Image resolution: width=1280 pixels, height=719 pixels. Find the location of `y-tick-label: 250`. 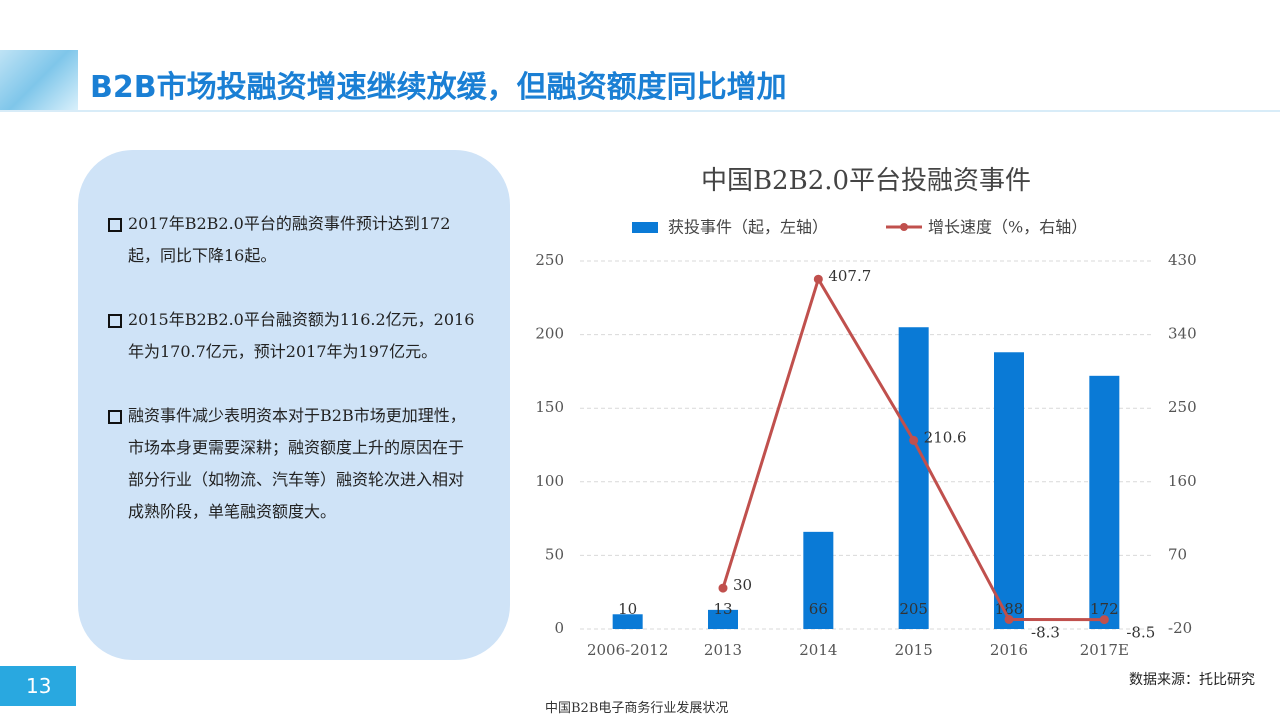

y-tick-label: 250 is located at coordinates (549, 260).